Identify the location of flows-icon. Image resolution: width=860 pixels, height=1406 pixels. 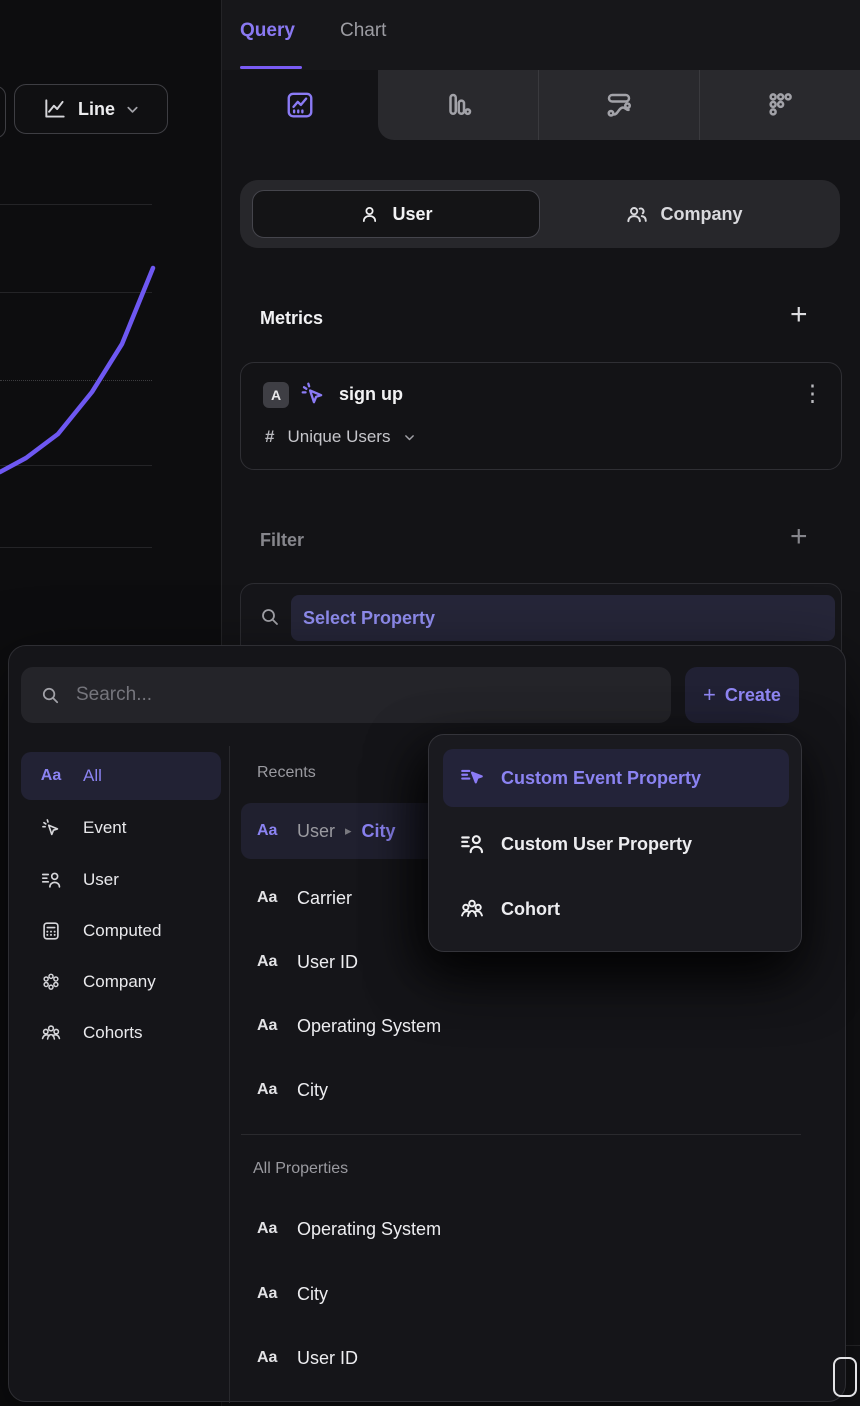
(619, 105).